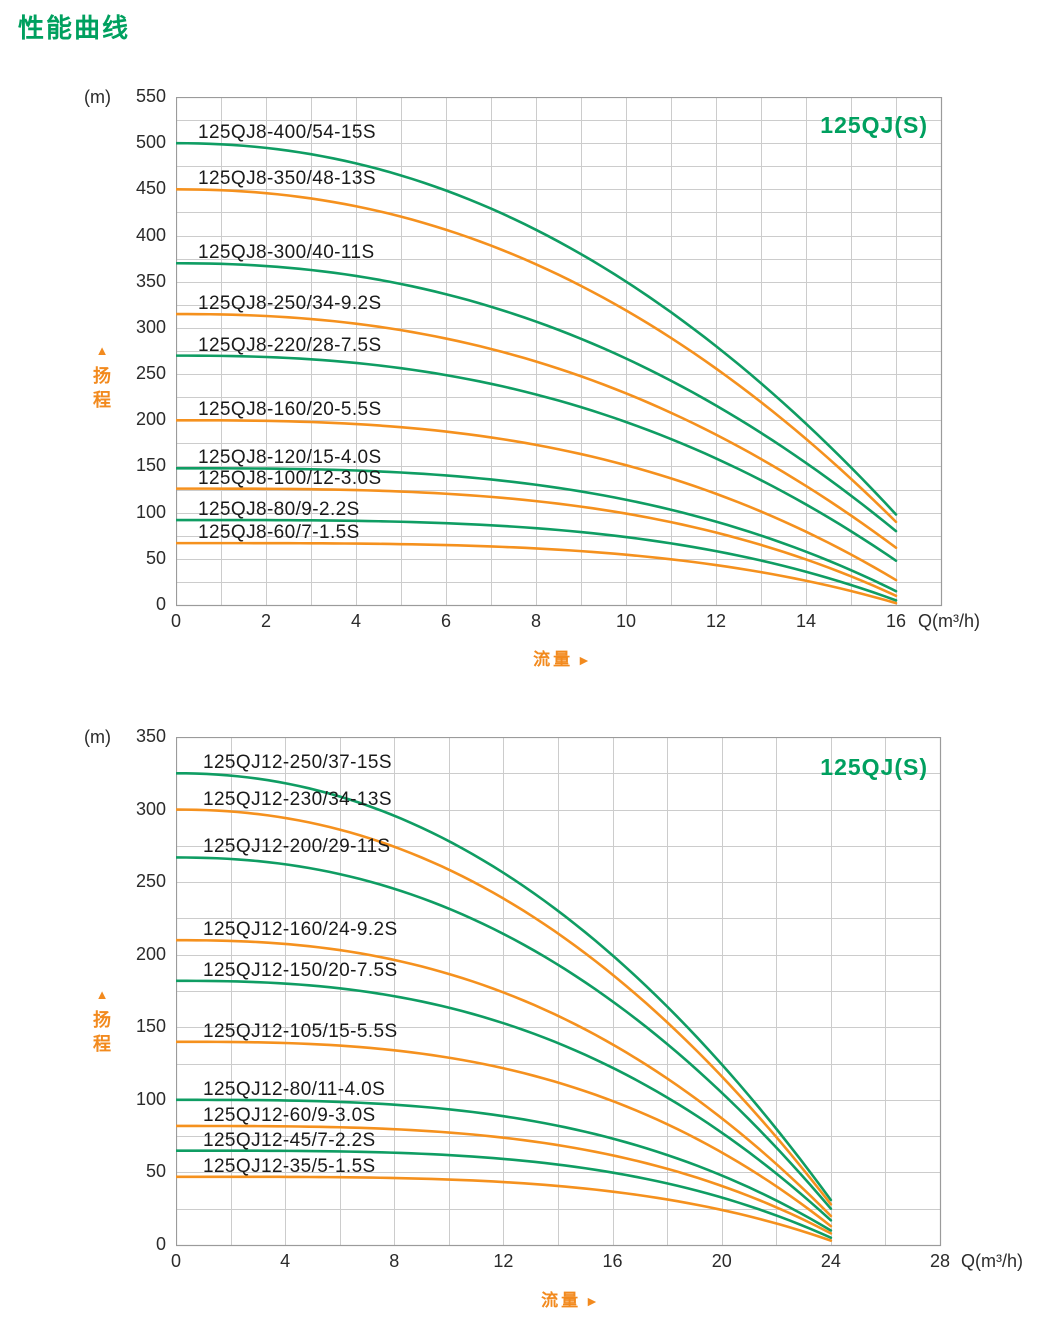 Image resolution: width=1048 pixels, height=1323 pixels. Describe the element at coordinates (940, 1261) in the screenshot. I see `x-axis-tick-label: 28` at that location.